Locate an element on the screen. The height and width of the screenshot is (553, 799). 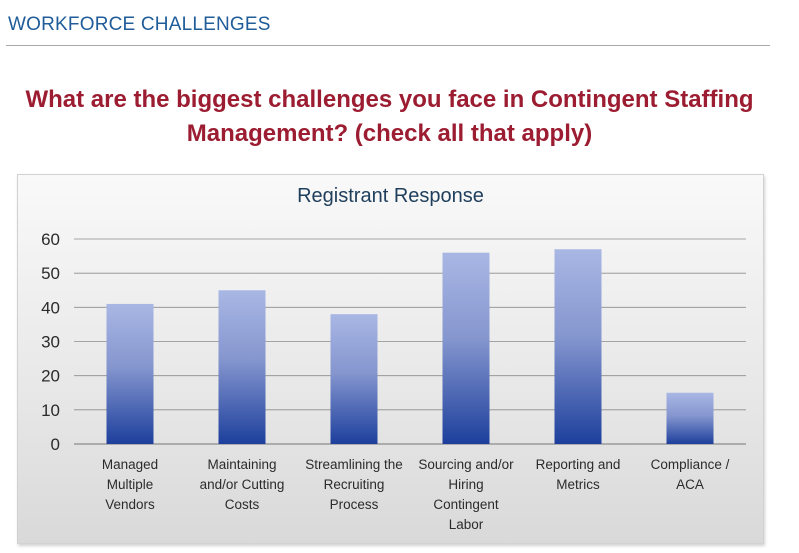
x-tick-label: Maintaining and/or Cutting Costs is located at coordinates (242, 484).